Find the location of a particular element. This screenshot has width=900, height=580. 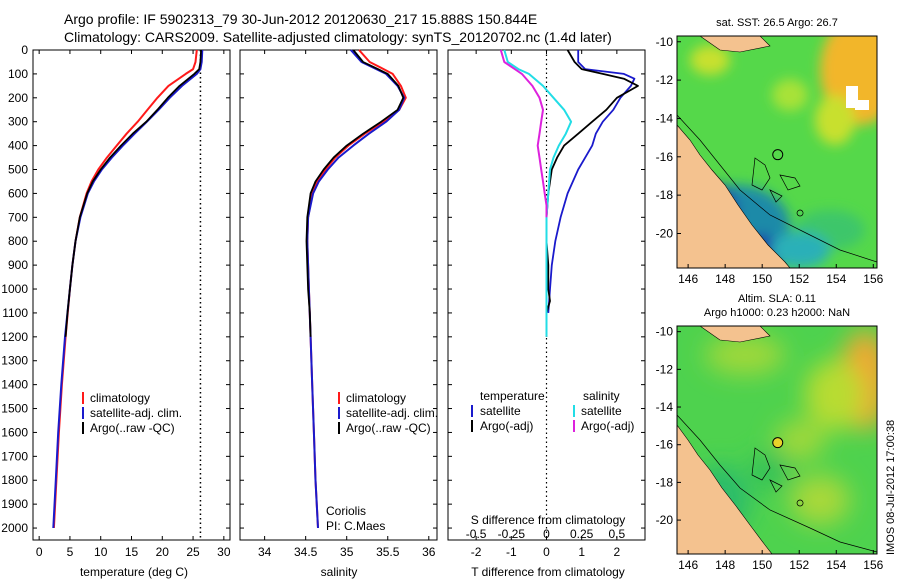

sla-map-frame is located at coordinates (777, 440).